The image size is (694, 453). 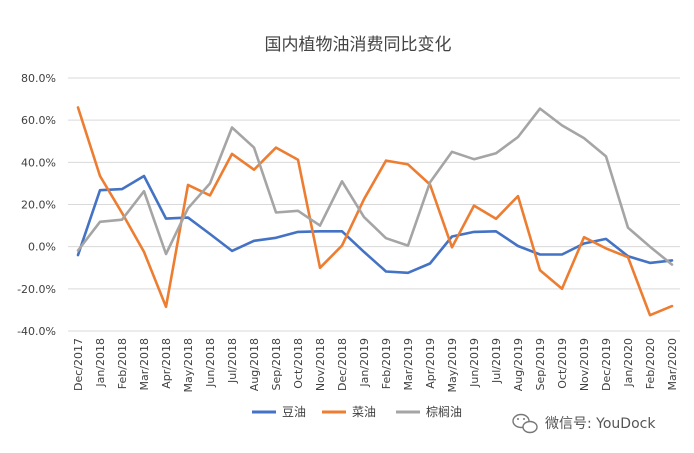 I want to click on x-tick-label: Jan/2018, so click(x=100, y=363).